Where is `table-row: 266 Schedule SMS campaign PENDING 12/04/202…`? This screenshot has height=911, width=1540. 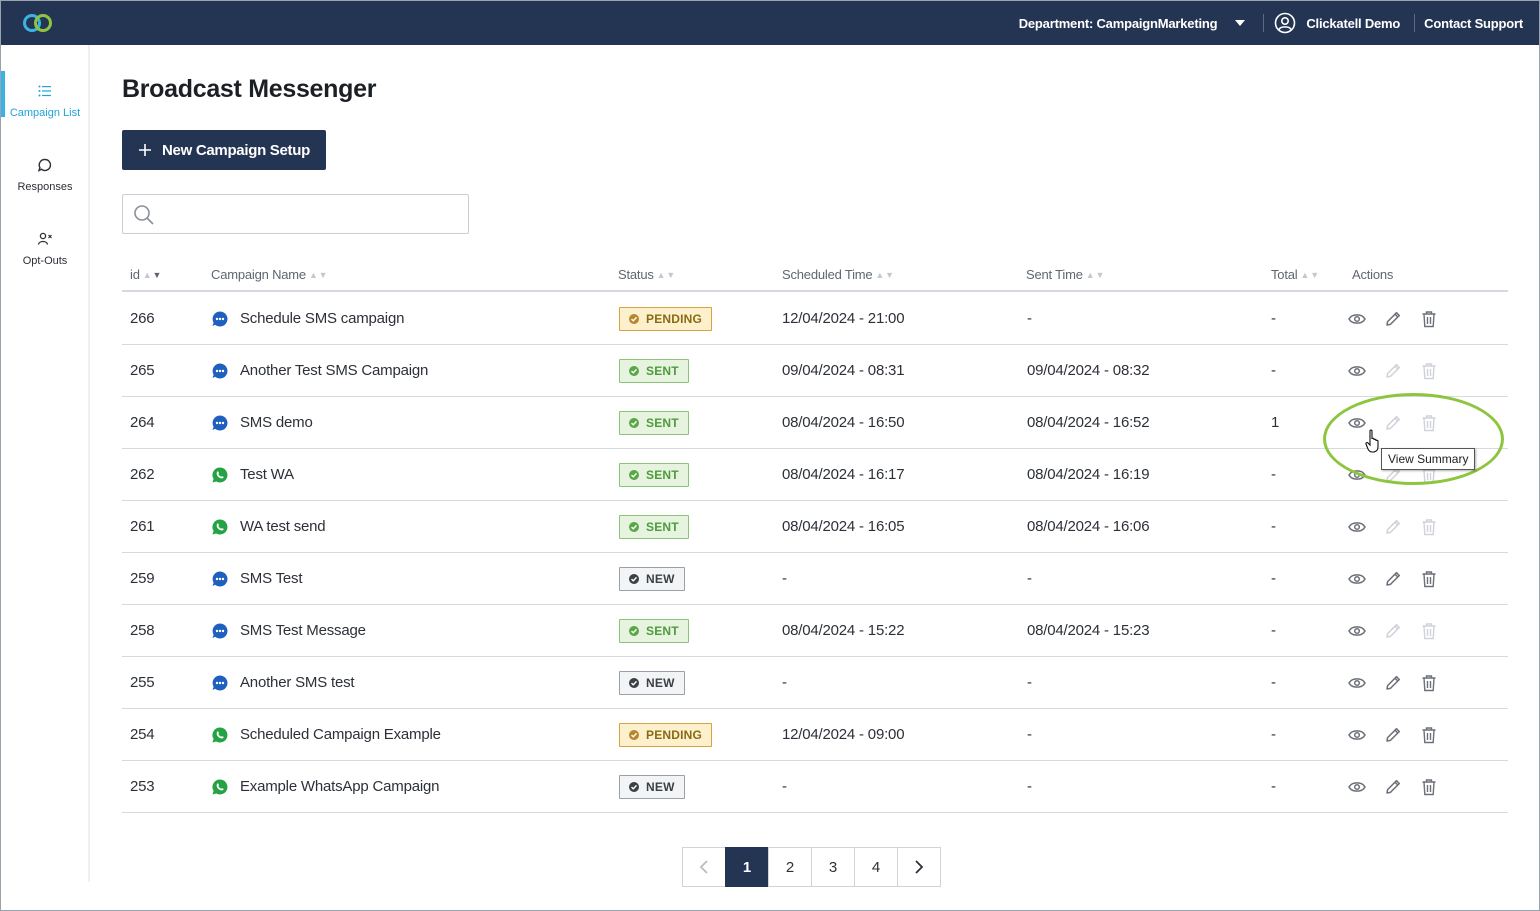 table-row: 266 Schedule SMS campaign PENDING 12/04/202… is located at coordinates (815, 319).